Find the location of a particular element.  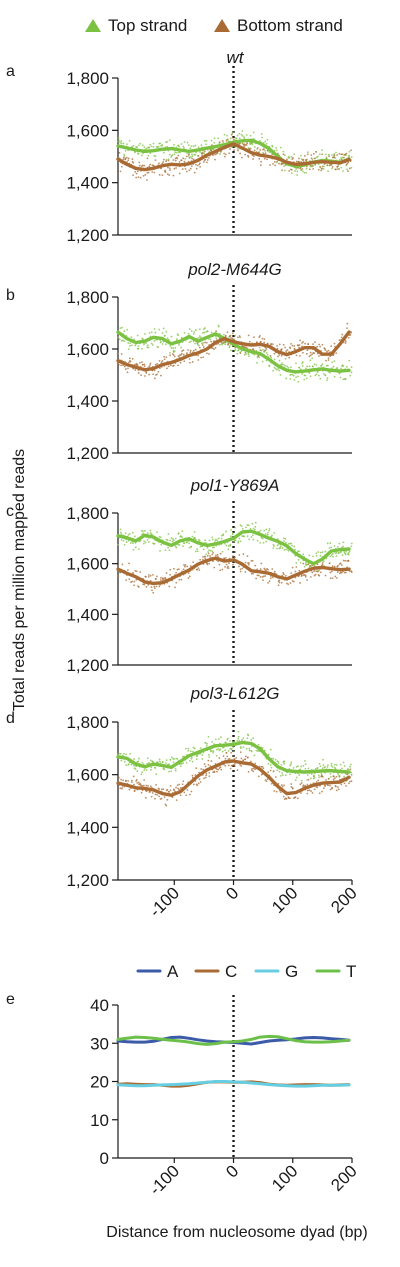

panel-e-xtick-label: 200 is located at coordinates (343, 1177).